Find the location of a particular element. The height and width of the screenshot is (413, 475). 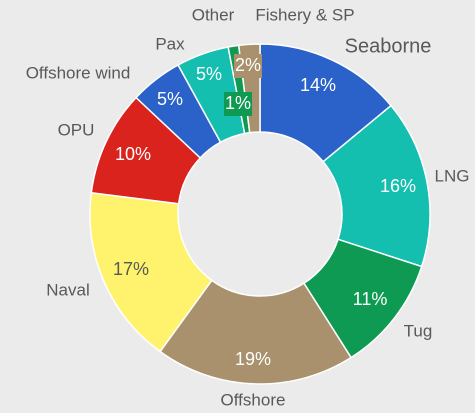

category-label: Naval is located at coordinates (67, 289).